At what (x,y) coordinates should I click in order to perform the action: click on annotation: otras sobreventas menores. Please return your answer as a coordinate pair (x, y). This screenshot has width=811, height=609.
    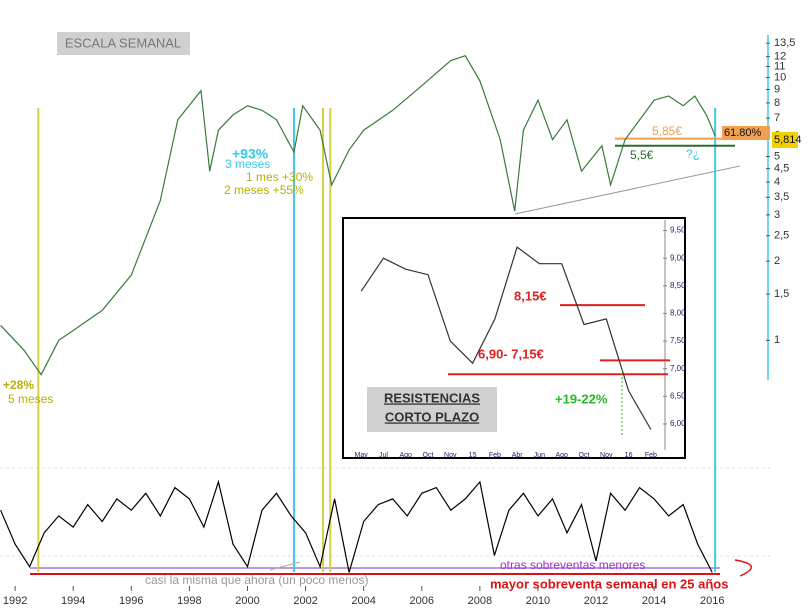
    Looking at the image, I should click on (572, 565).